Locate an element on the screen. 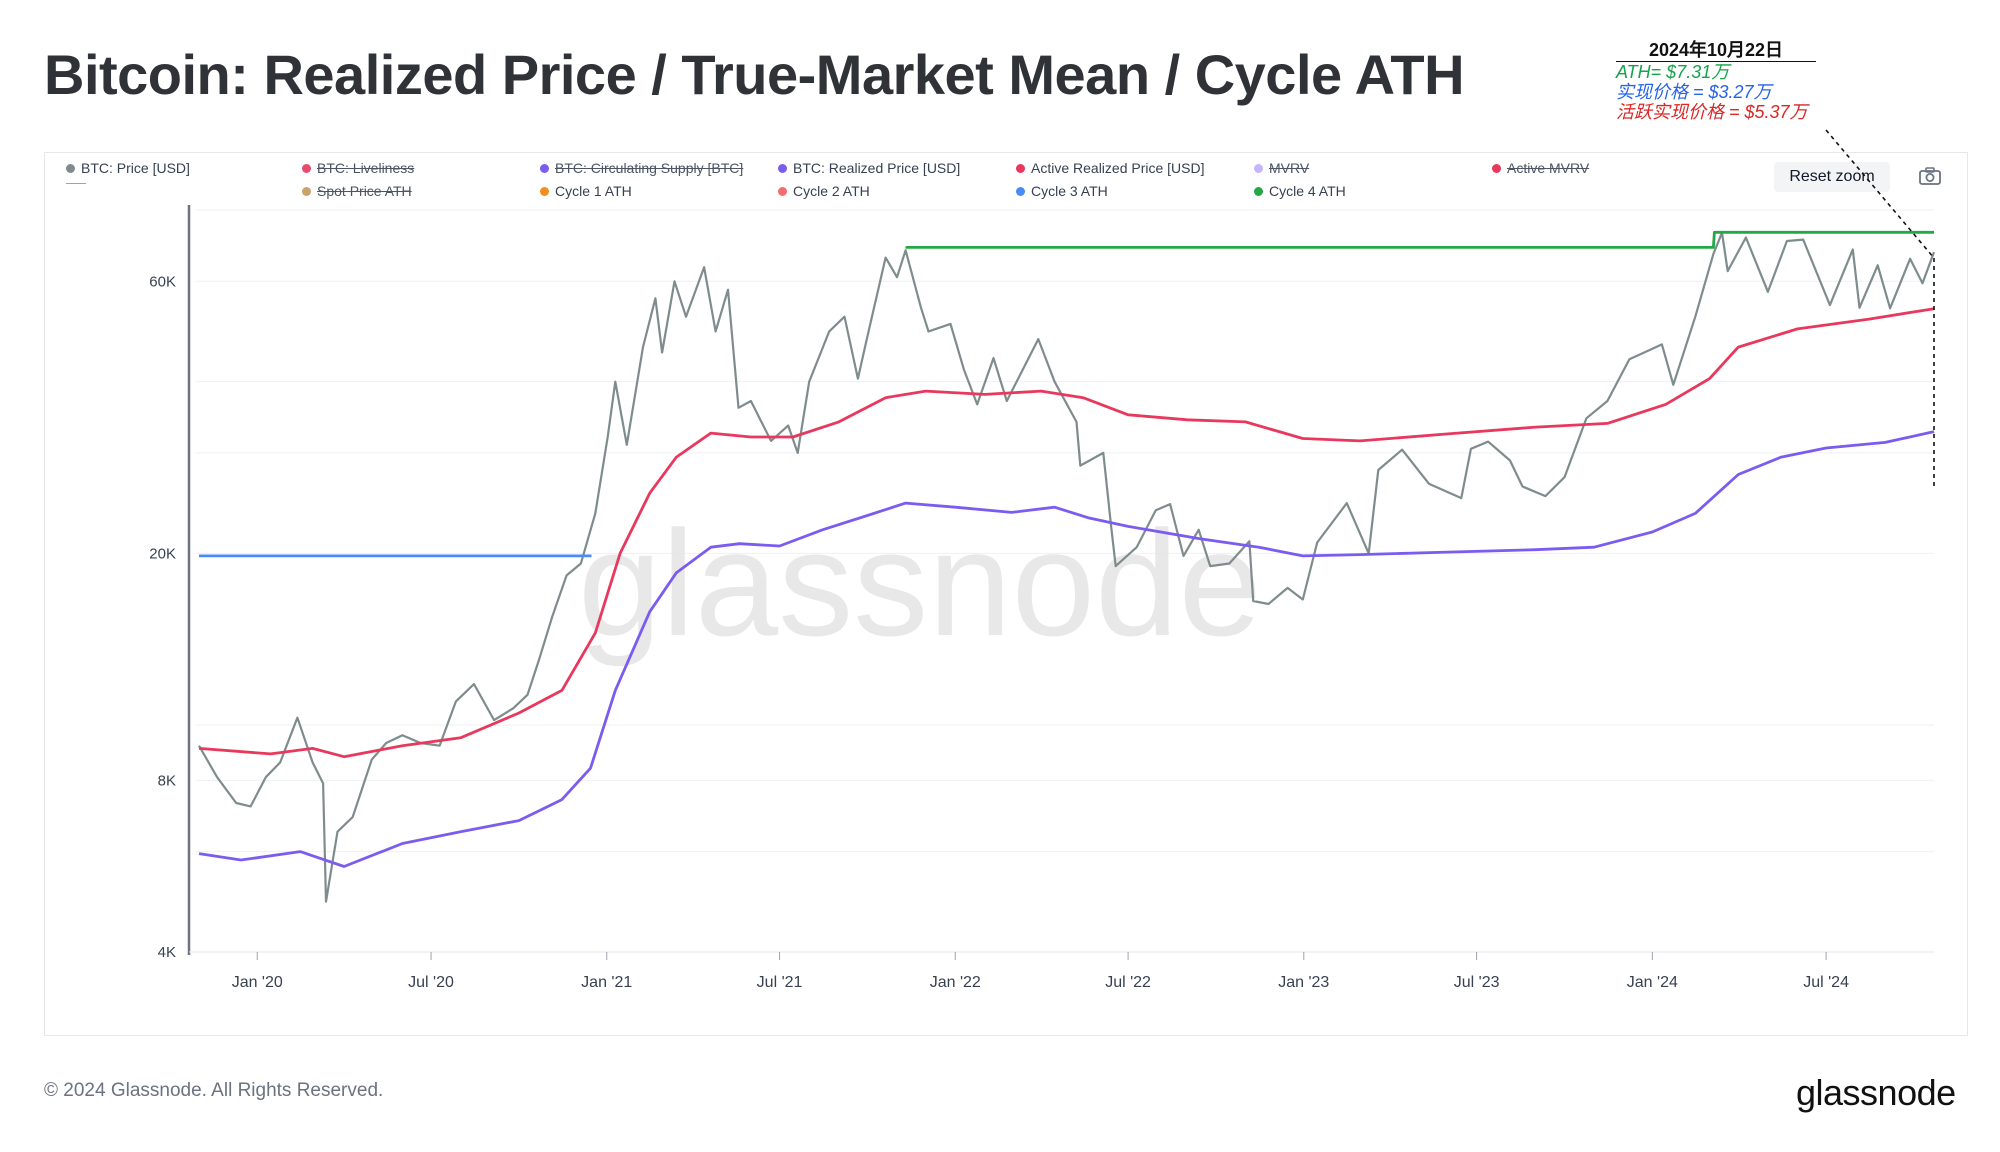 The image size is (2000, 1152). annotation-realized: 实现价格 = $3.27万 is located at coordinates (1694, 92).